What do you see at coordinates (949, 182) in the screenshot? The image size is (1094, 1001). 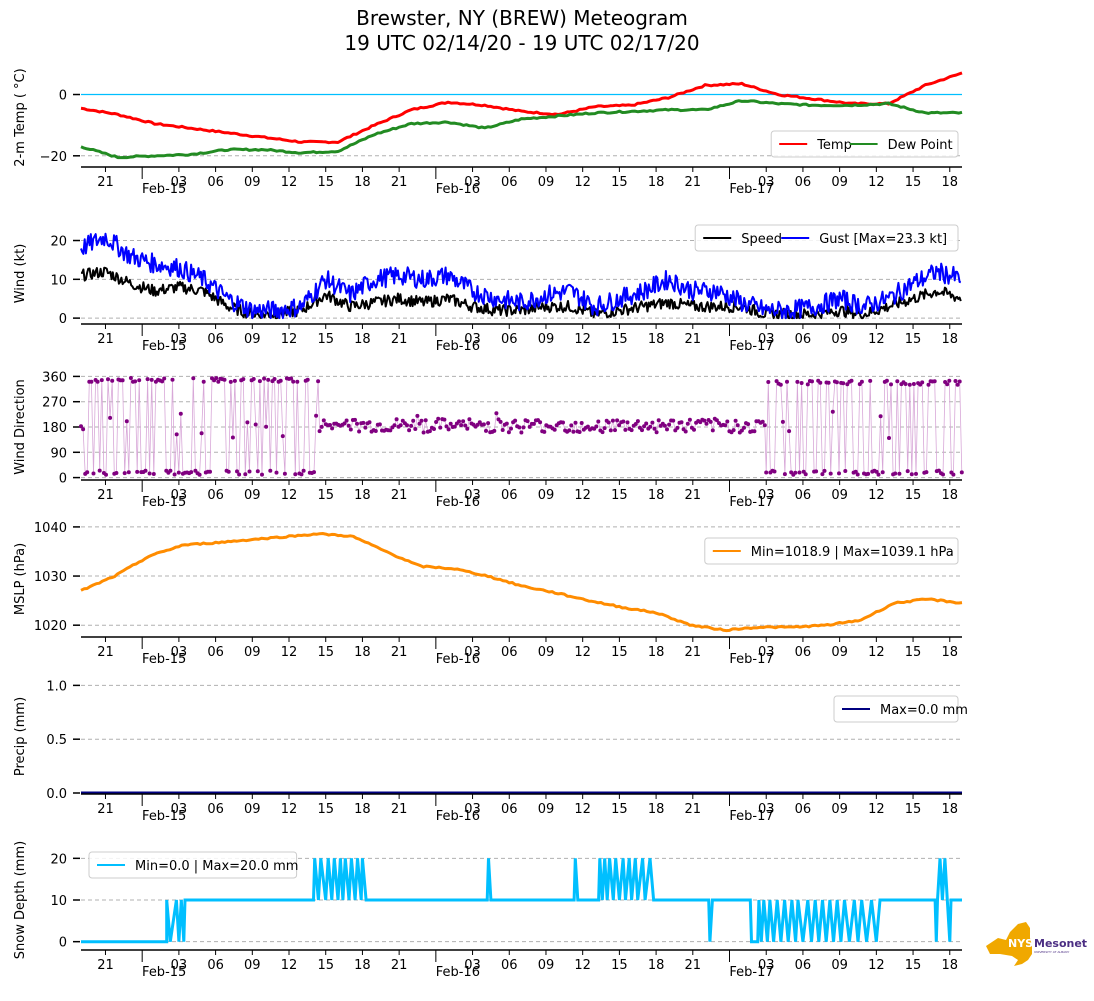 I see `x-tick-label-temp: 18` at bounding box center [949, 182].